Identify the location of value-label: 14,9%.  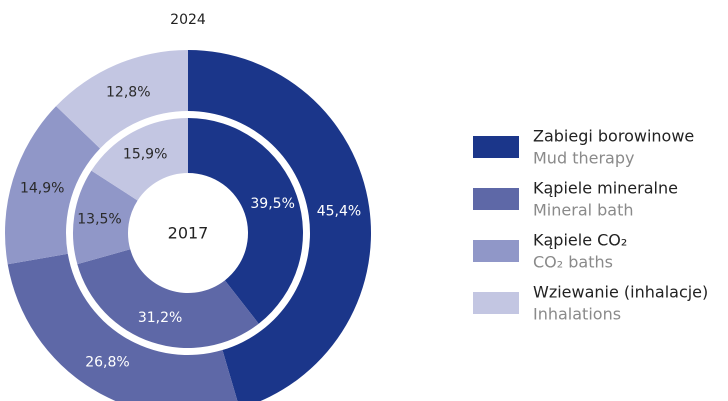
(42, 188).